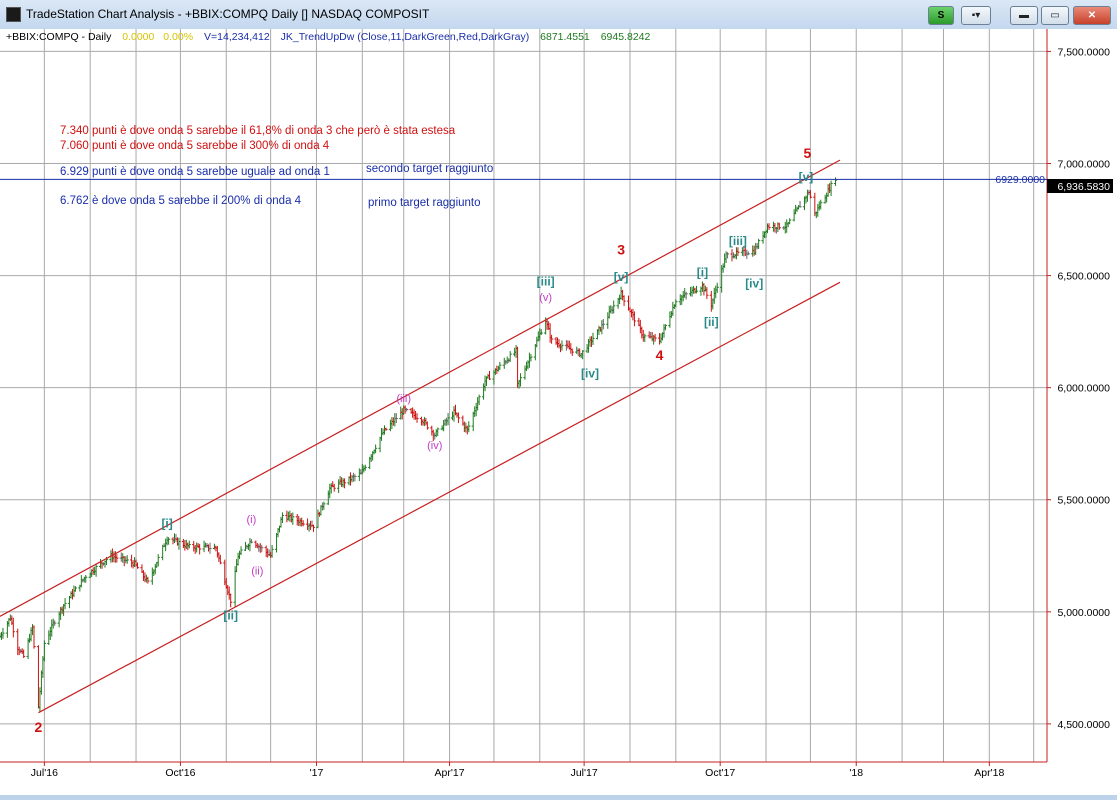 Image resolution: width=1117 pixels, height=800 pixels. Describe the element at coordinates (434, 446) in the screenshot. I see `wave-label-sub: (iv)` at that location.